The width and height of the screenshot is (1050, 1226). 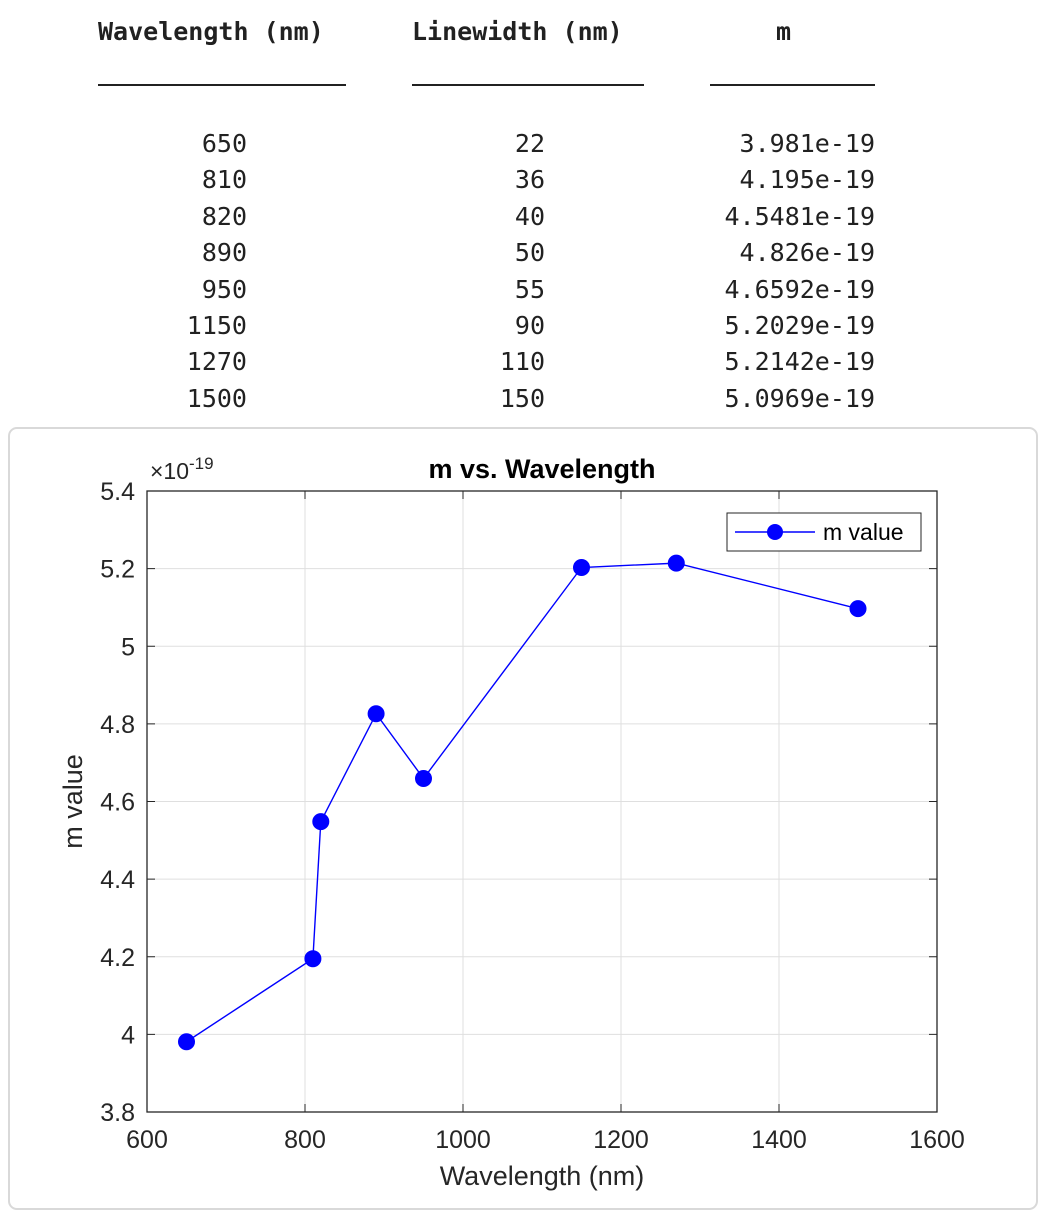 I want to click on cell-wavelength: 650, so click(x=224, y=143).